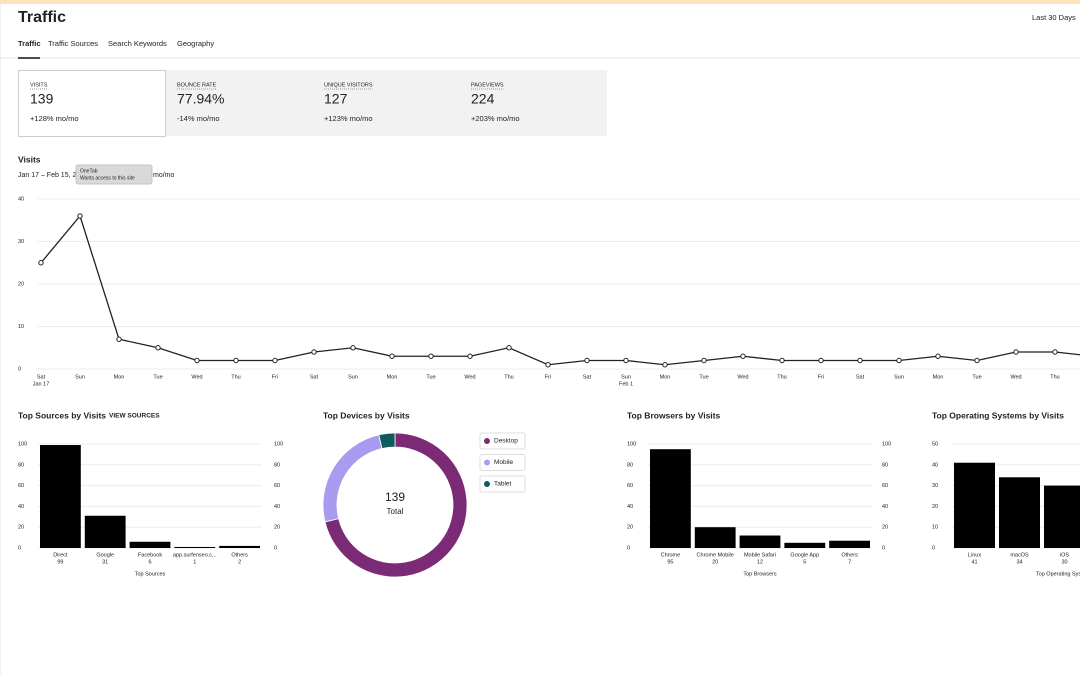 This screenshot has height=675, width=1080. I want to click on metric-label: BOUNCE RATE, so click(197, 85).